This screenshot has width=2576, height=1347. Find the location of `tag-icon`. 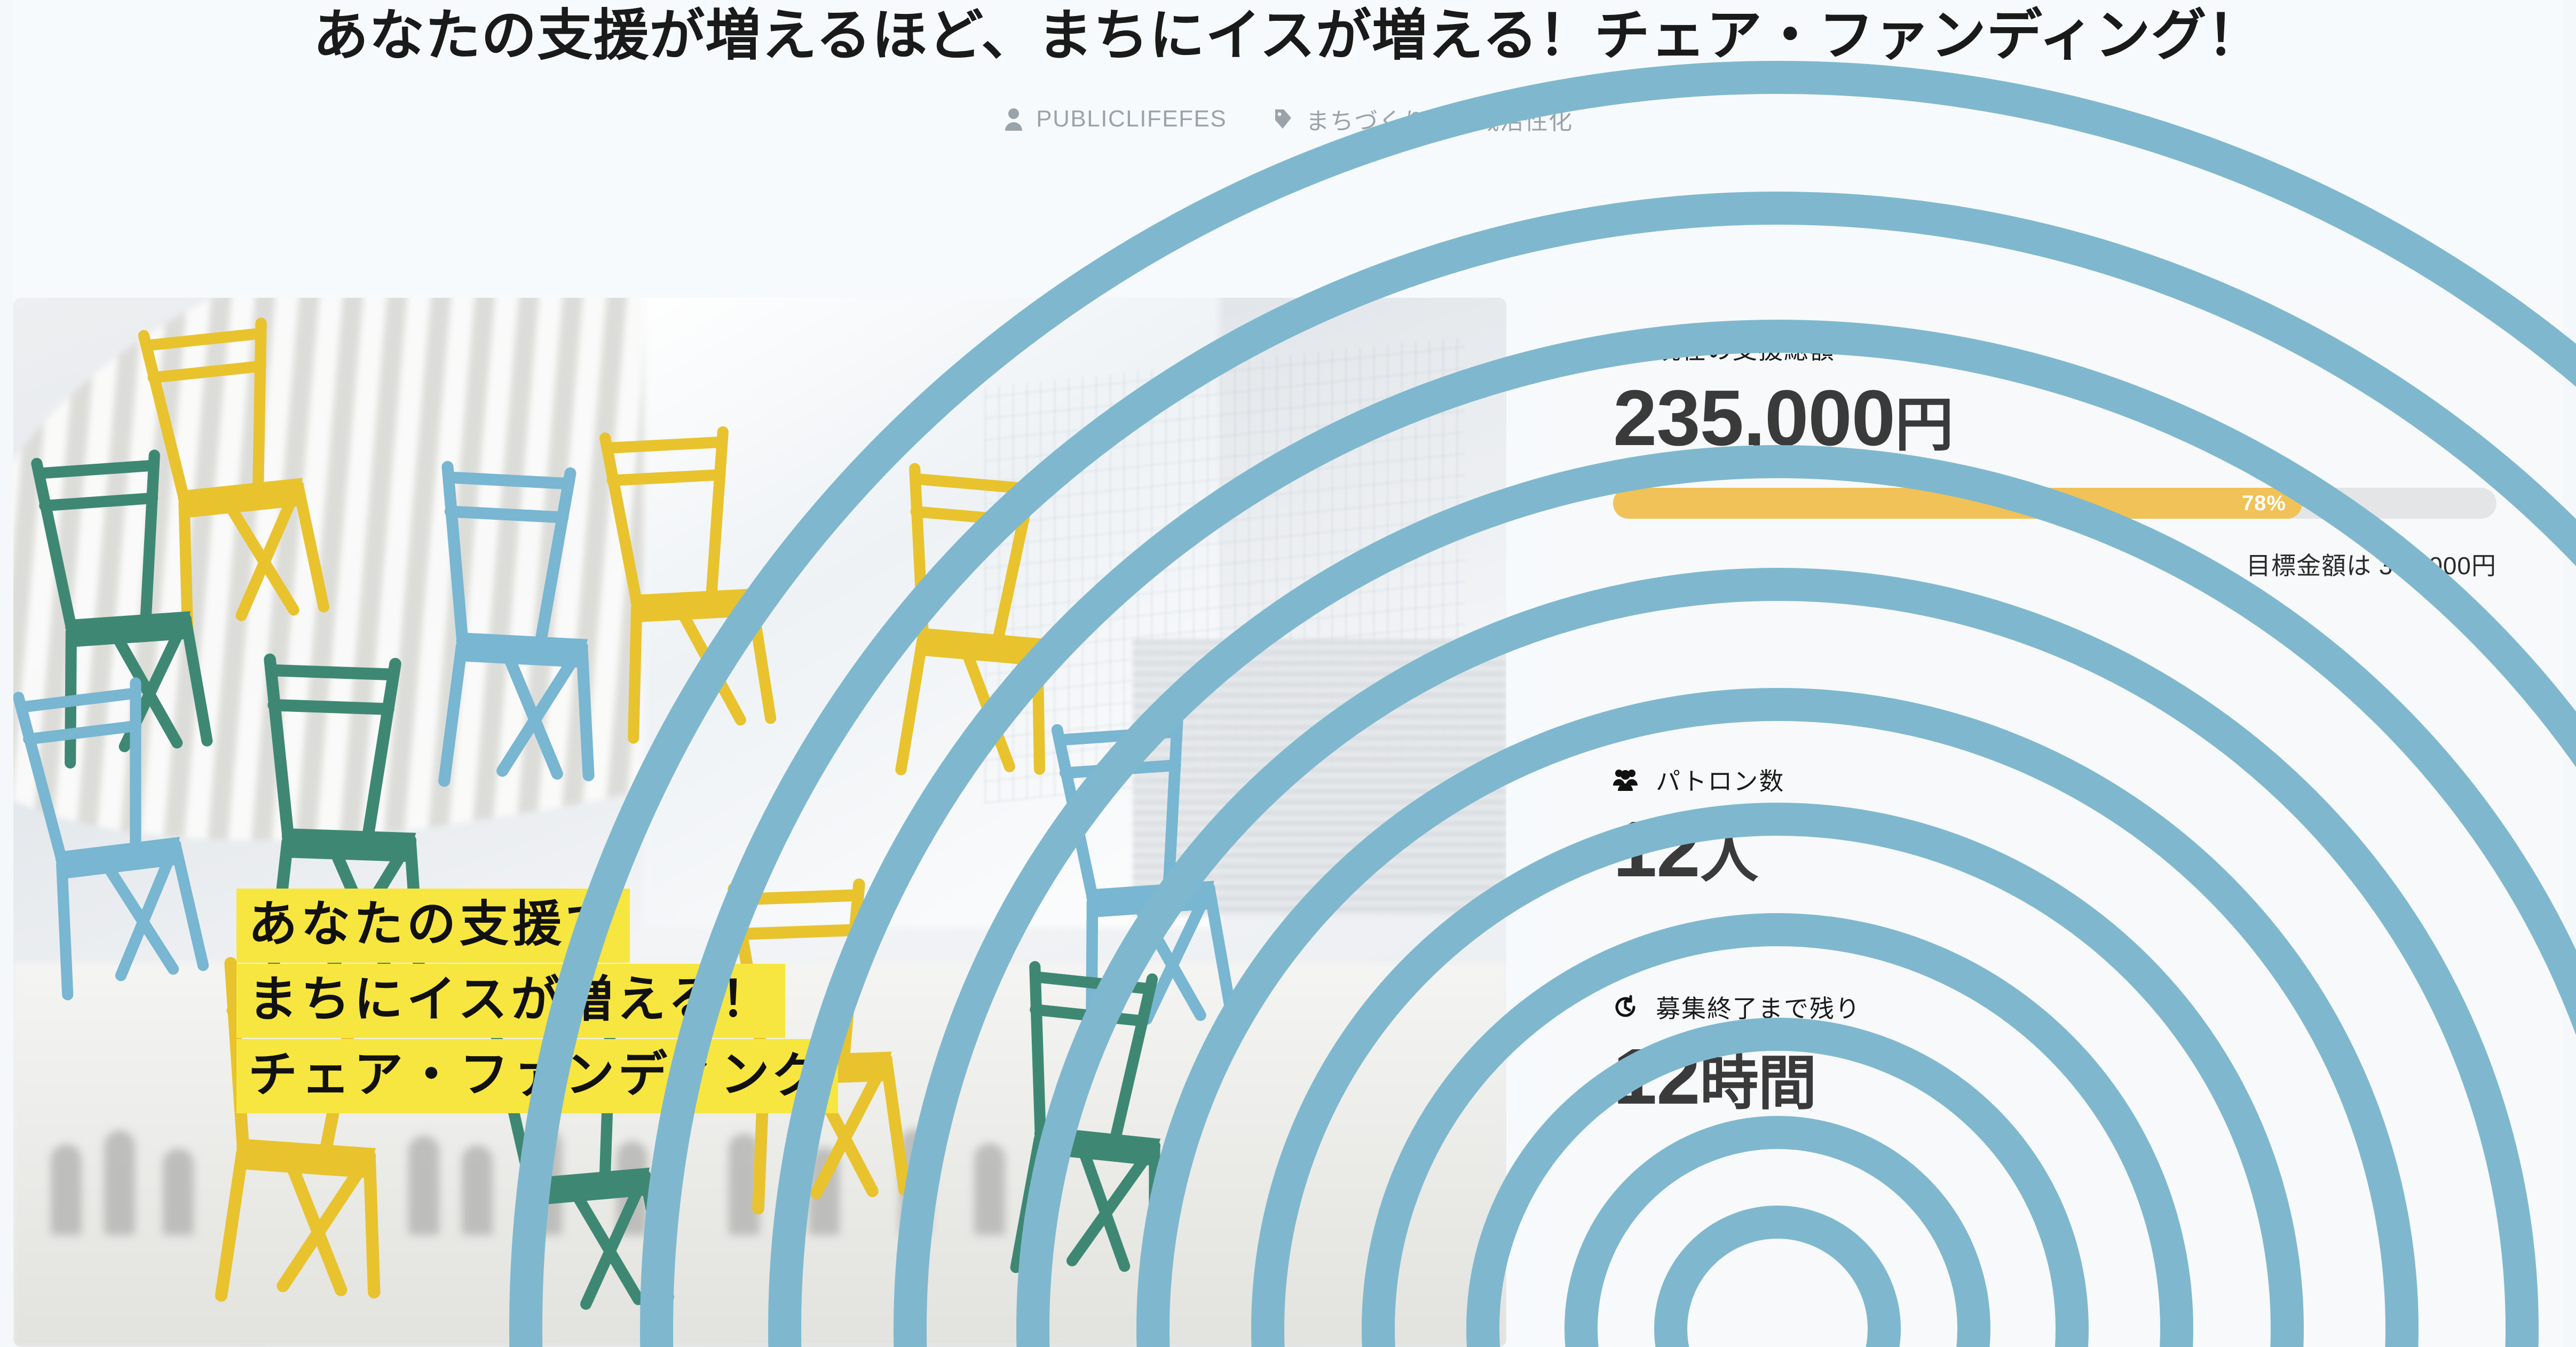

tag-icon is located at coordinates (1283, 119).